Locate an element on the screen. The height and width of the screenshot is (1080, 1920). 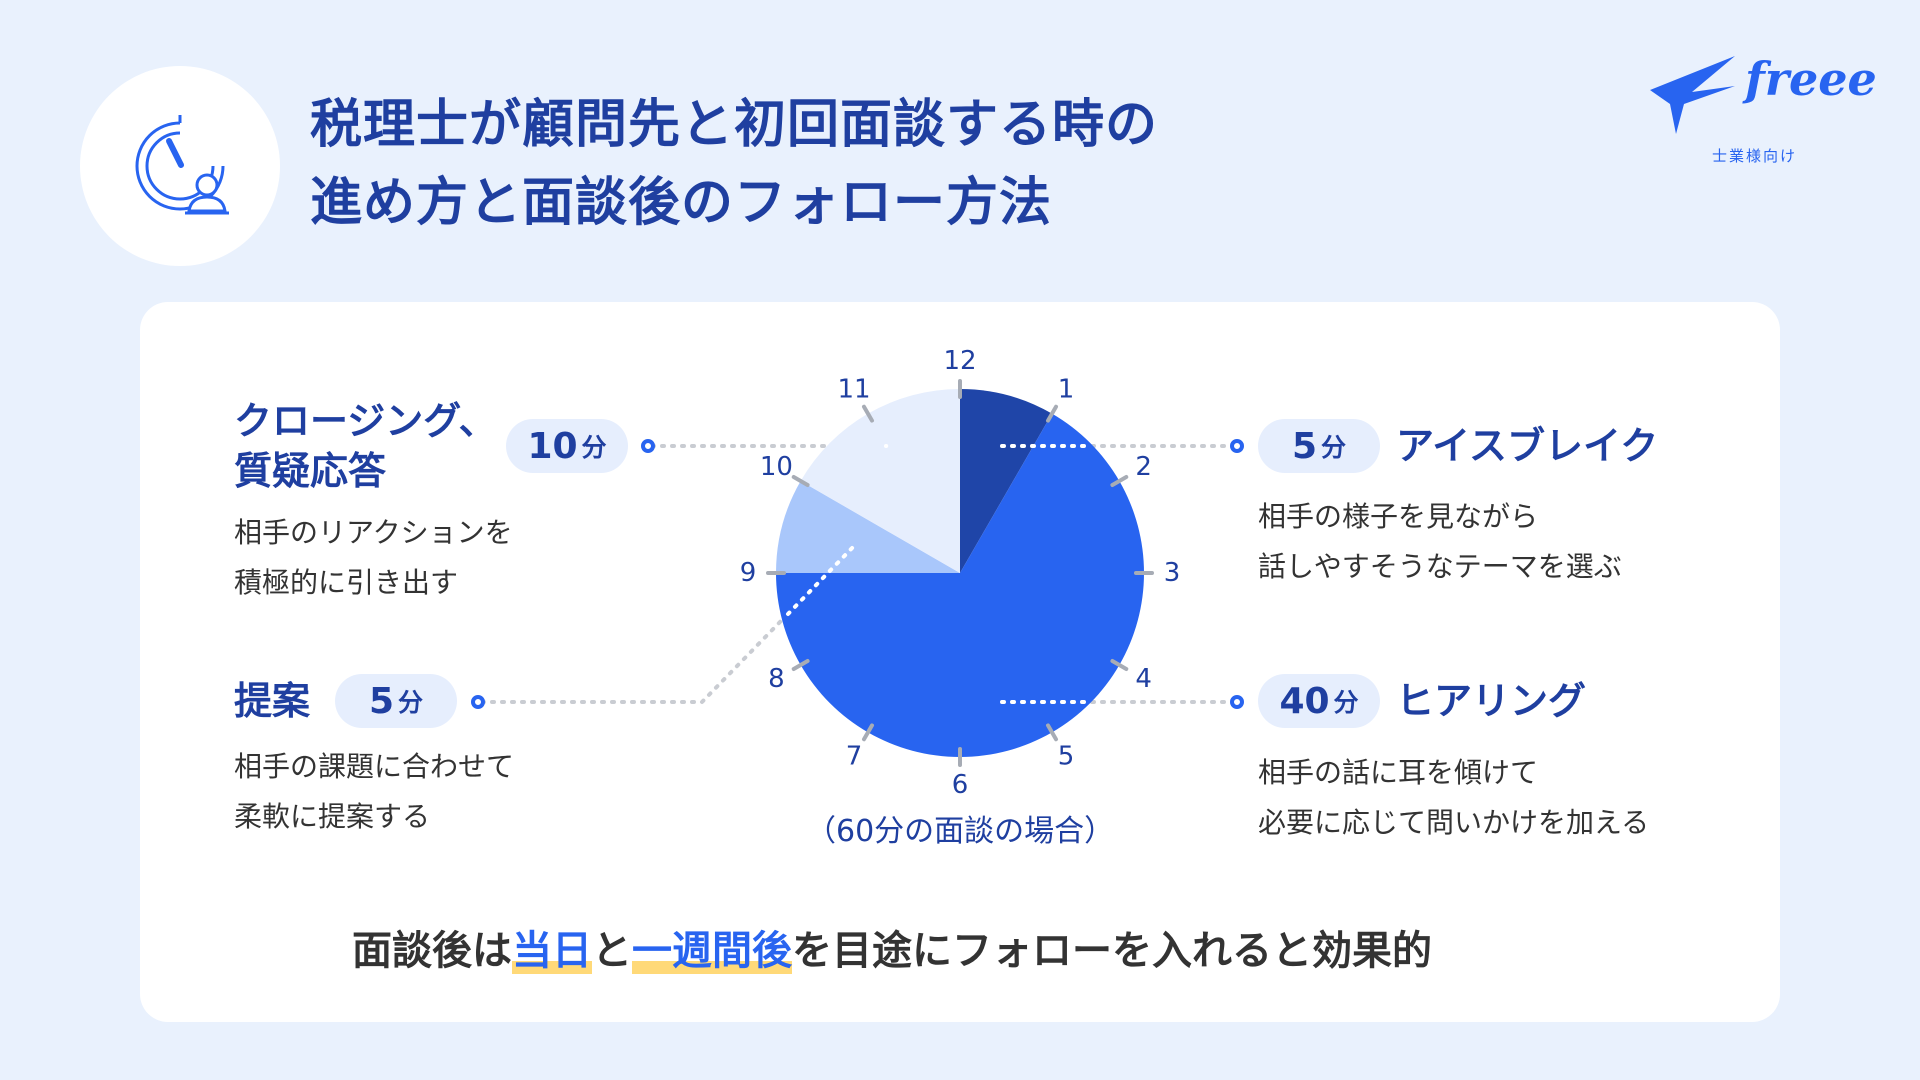
bottom-message-part-1: 面談後は is located at coordinates (432, 951).